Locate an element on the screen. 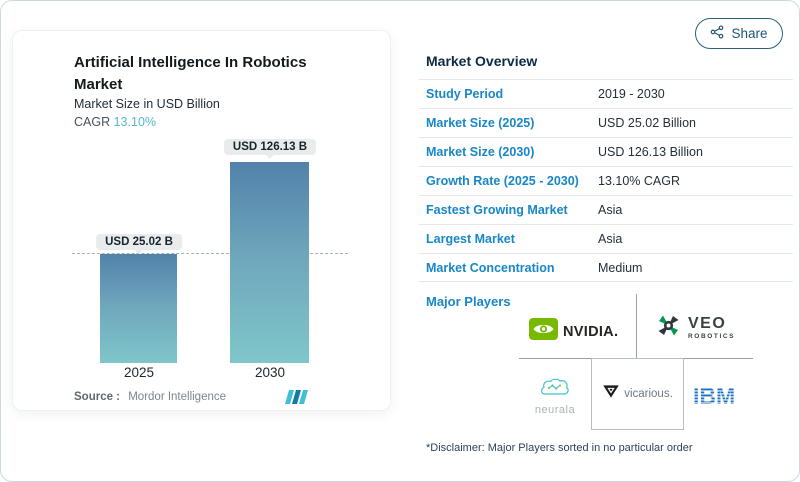 The width and height of the screenshot is (800, 482). vicarious-wordmark: vicarious. is located at coordinates (648, 394).